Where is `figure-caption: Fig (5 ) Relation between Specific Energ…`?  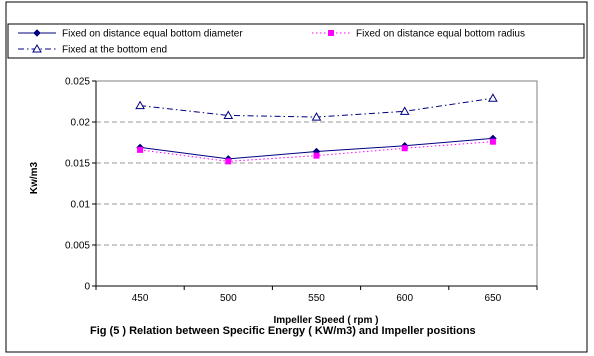 figure-caption: Fig (5 ) Relation between Specific Energ… is located at coordinates (283, 331).